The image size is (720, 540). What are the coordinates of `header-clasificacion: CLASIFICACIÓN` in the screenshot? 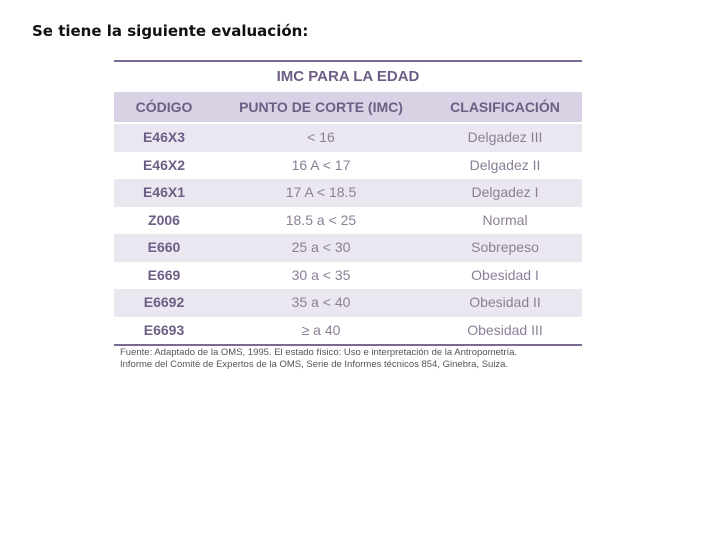 It's located at (505, 107).